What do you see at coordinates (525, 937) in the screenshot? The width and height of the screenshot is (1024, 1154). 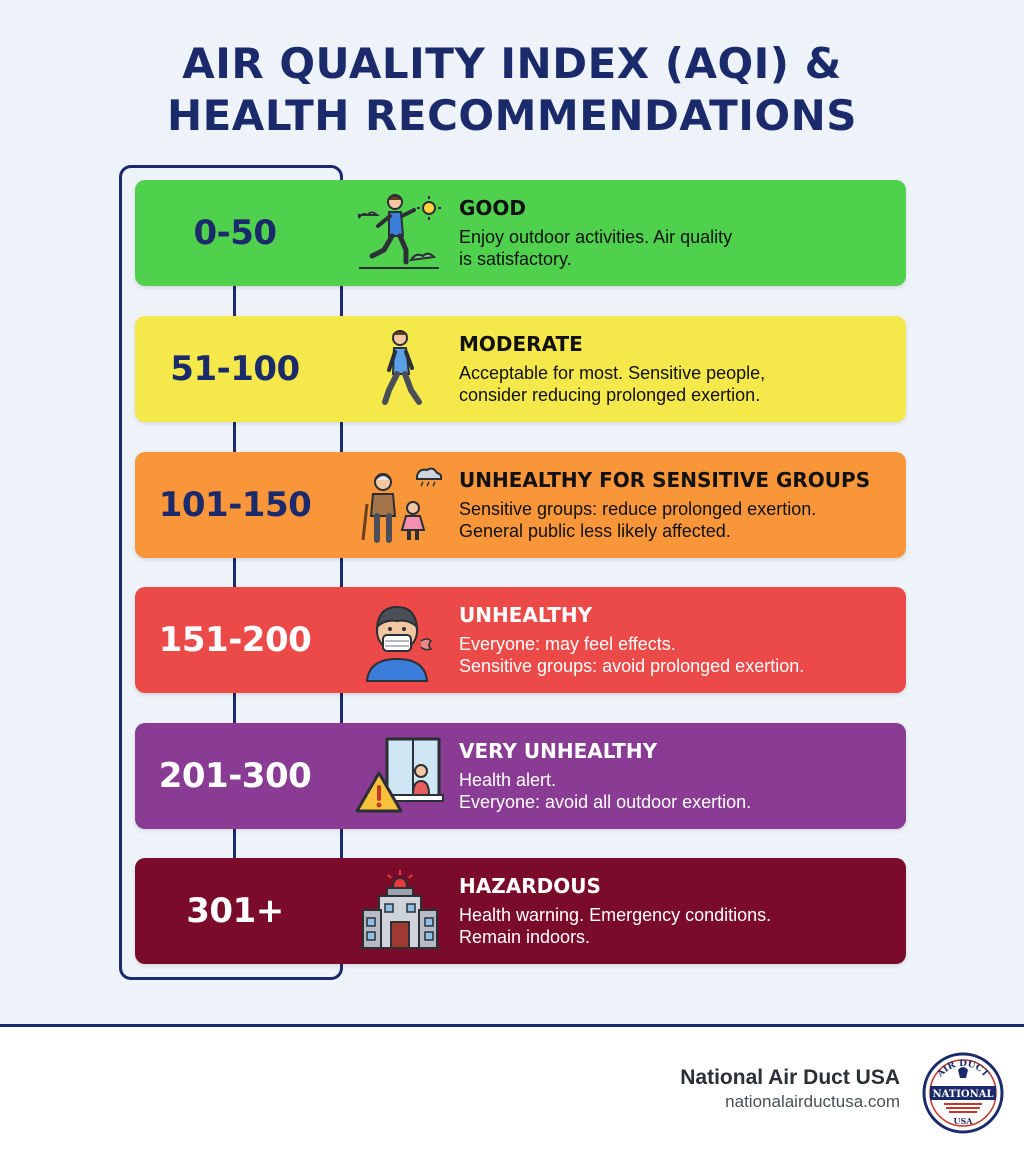 I see `aqi-description-line: Remain indoors.` at bounding box center [525, 937].